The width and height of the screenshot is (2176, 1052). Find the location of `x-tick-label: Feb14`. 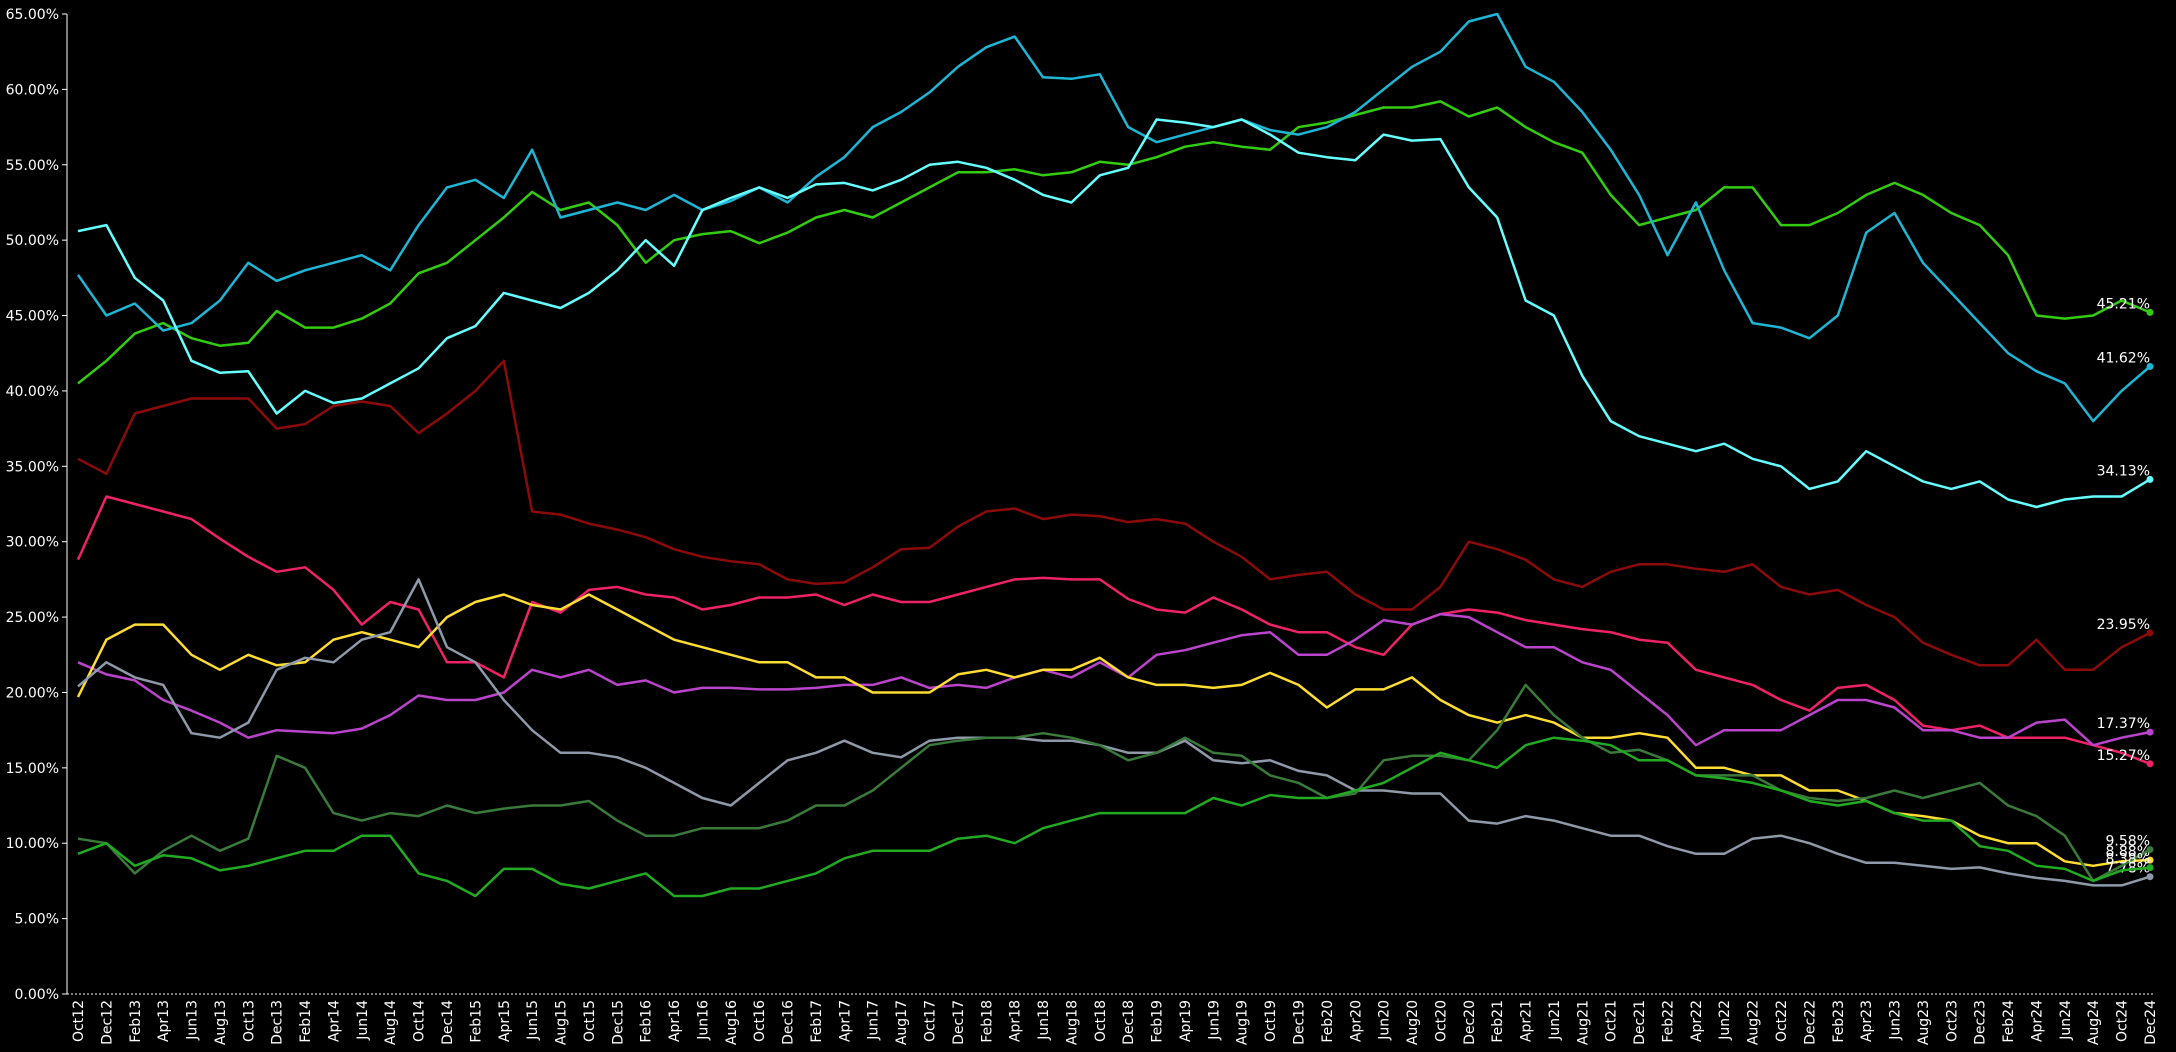

x-tick-label: Feb14 is located at coordinates (306, 1021).